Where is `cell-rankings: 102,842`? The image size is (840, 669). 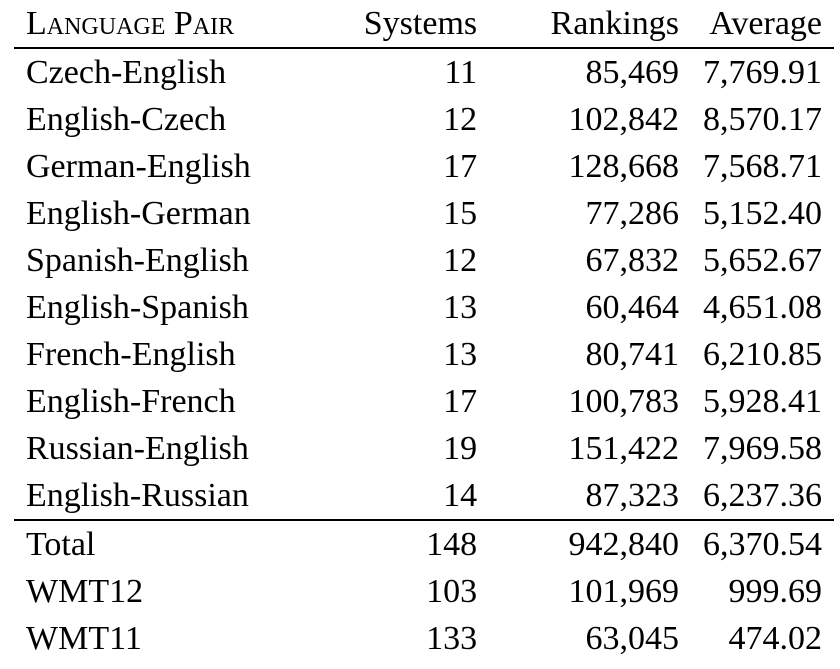 cell-rankings: 102,842 is located at coordinates (624, 119).